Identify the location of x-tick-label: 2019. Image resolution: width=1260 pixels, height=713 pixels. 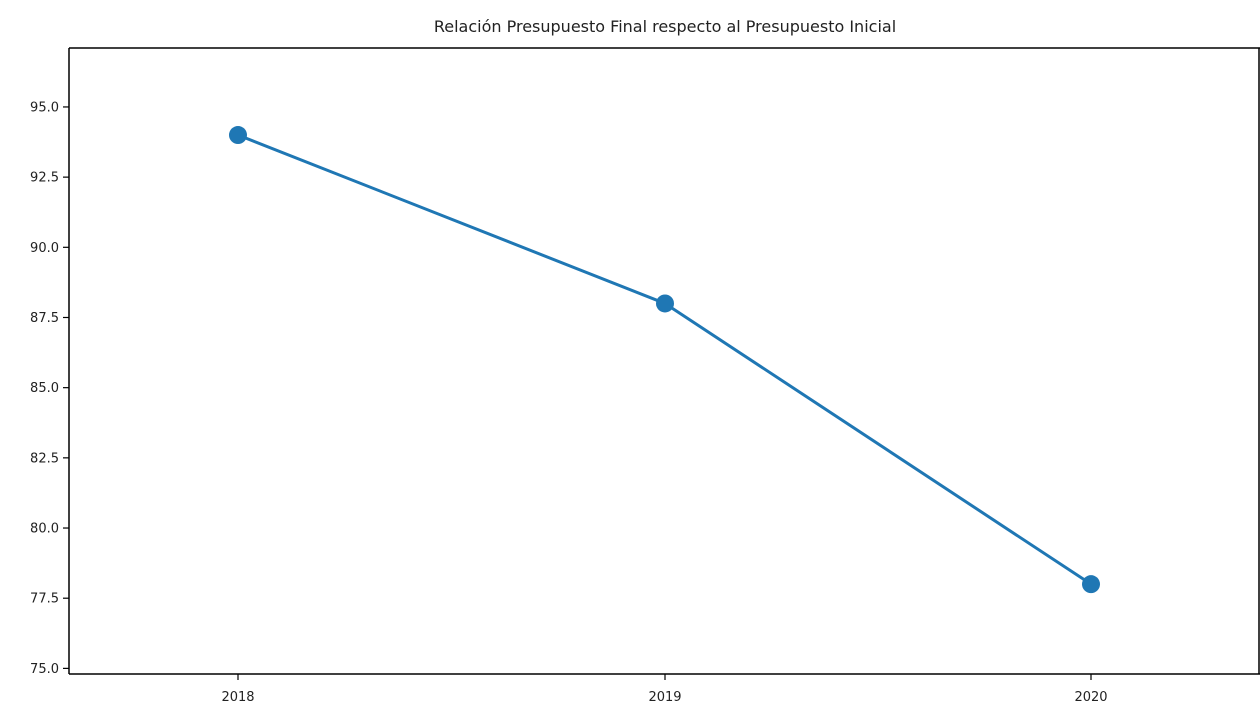
(664, 697).